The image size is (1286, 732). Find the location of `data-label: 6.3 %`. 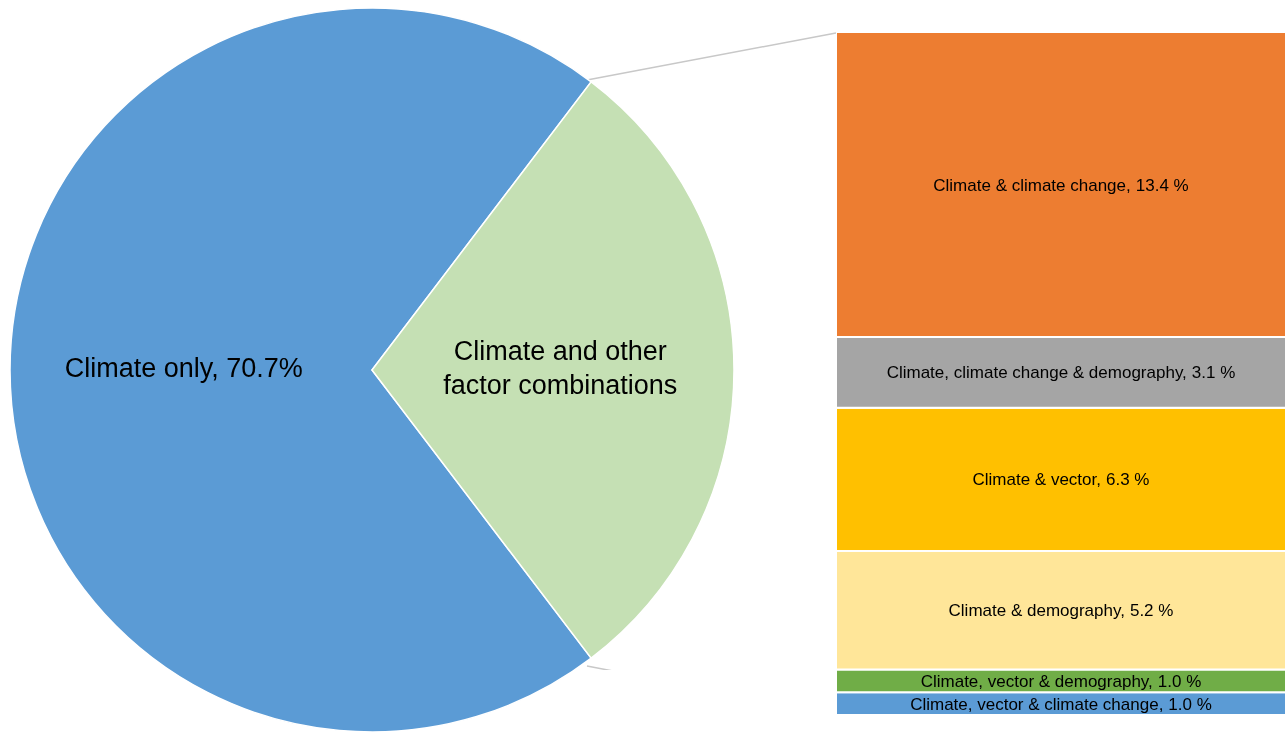

data-label: 6.3 % is located at coordinates (1128, 479).